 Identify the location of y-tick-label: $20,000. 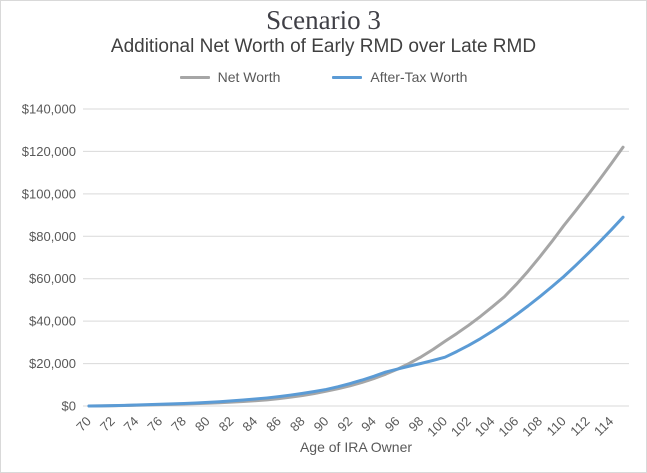
(52, 363).